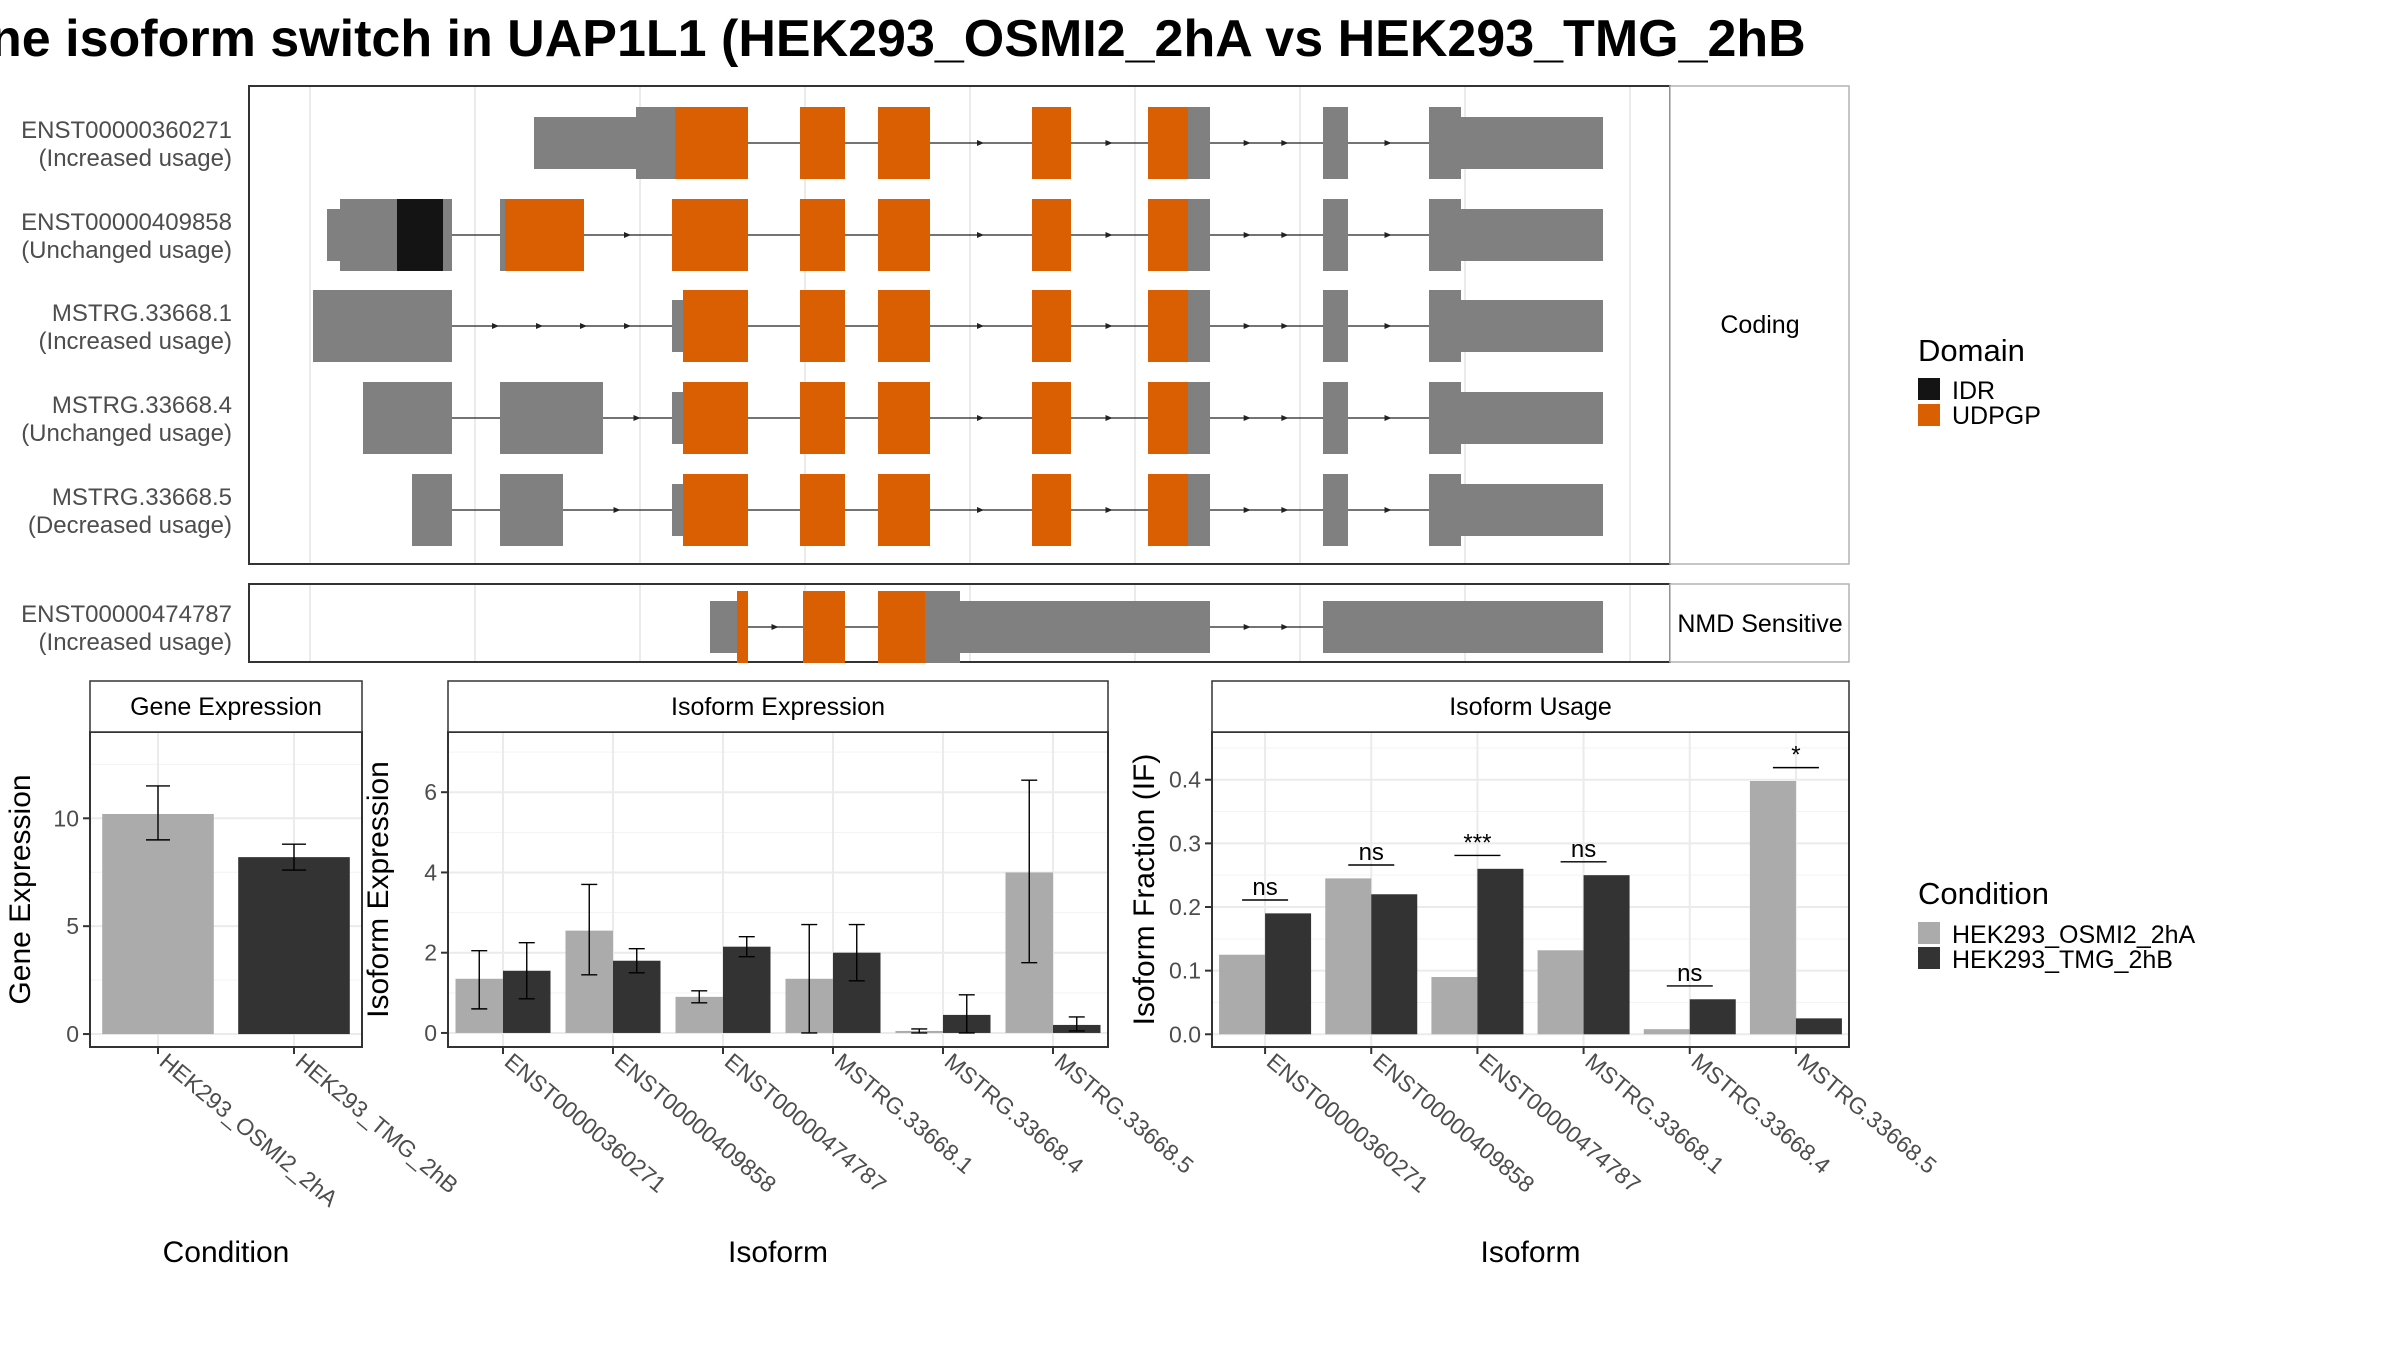  Describe the element at coordinates (1144, 890) in the screenshot. I see `y-axis-title: Isoform Fraction (IF)` at that location.